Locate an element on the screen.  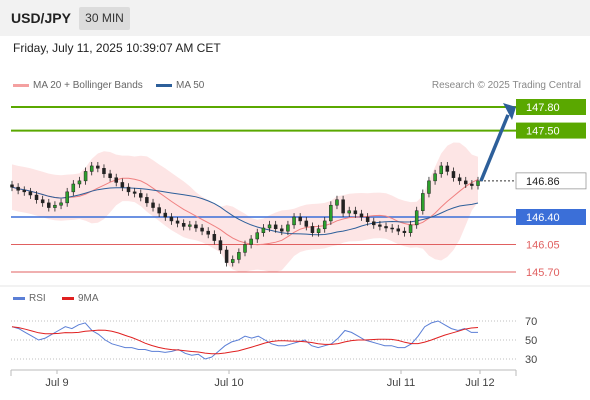
legend-9ma: 9MA is located at coordinates (80, 298).